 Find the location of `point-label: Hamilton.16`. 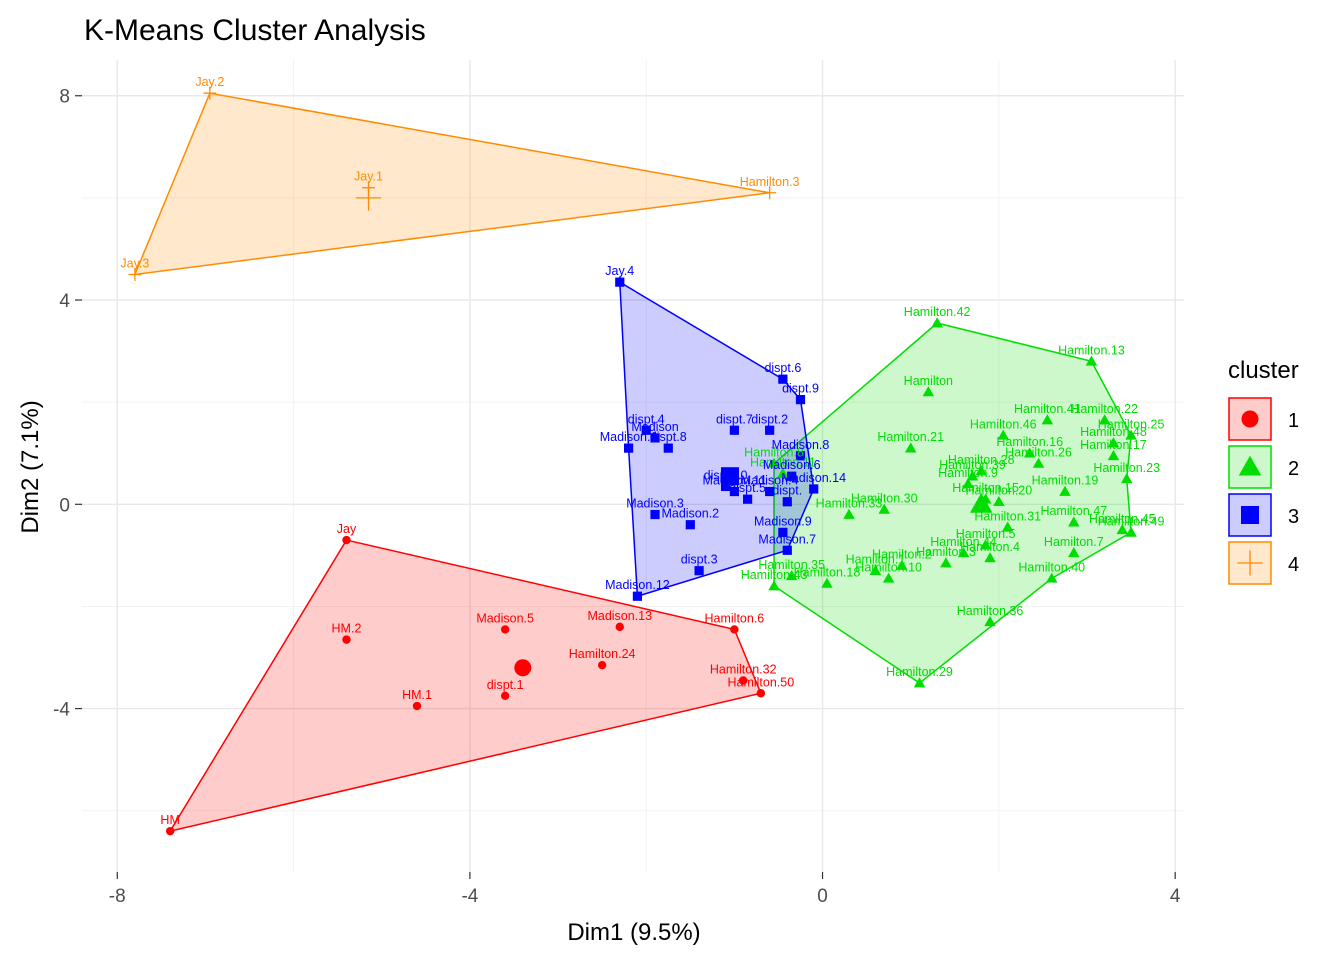

point-label: Hamilton.16 is located at coordinates (1029, 442).